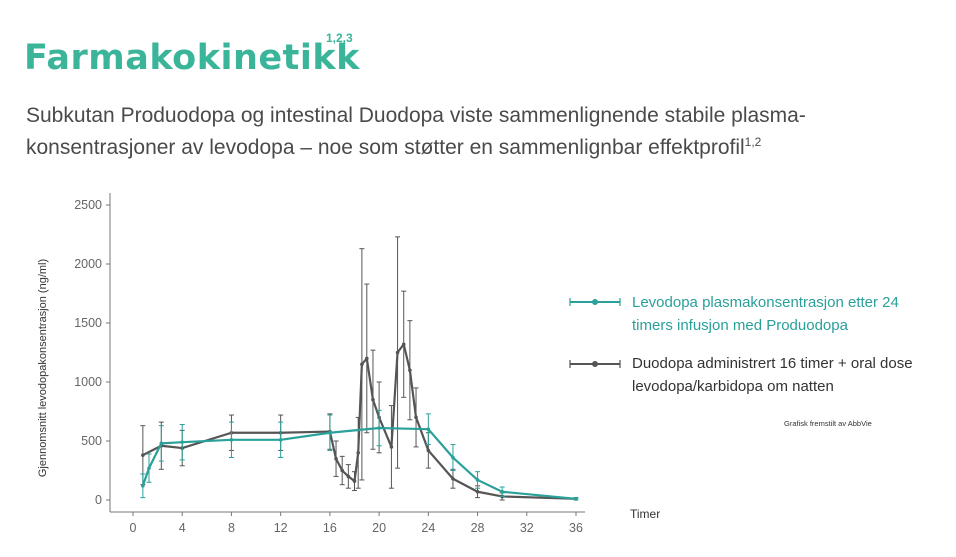  I want to click on series-line, so click(359, 421).